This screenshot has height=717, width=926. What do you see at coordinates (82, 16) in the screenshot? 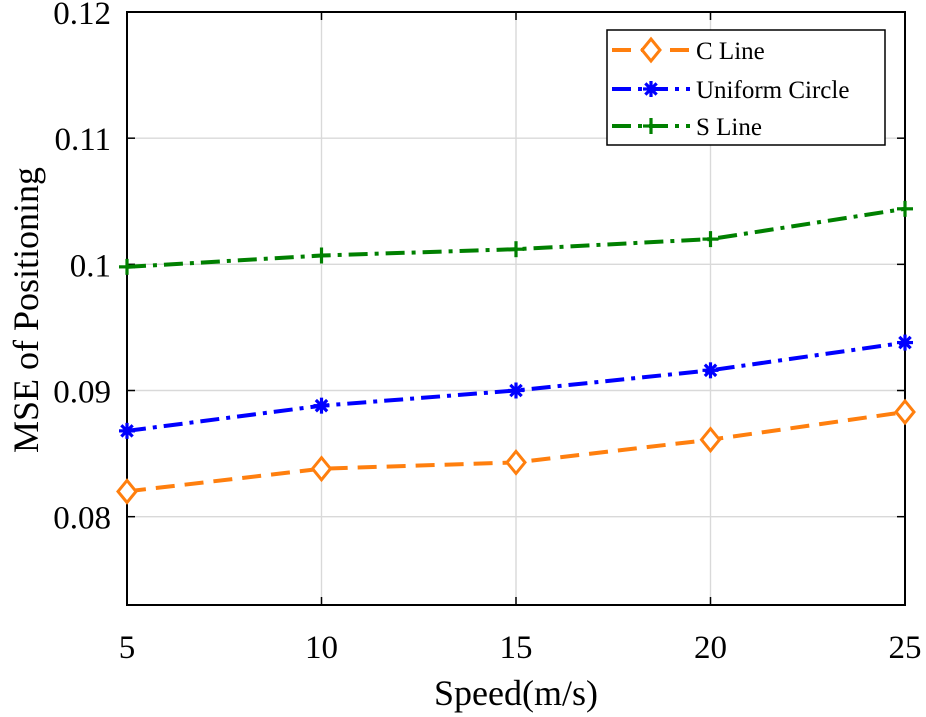
I see `y-tick-label: 0.12` at bounding box center [82, 16].